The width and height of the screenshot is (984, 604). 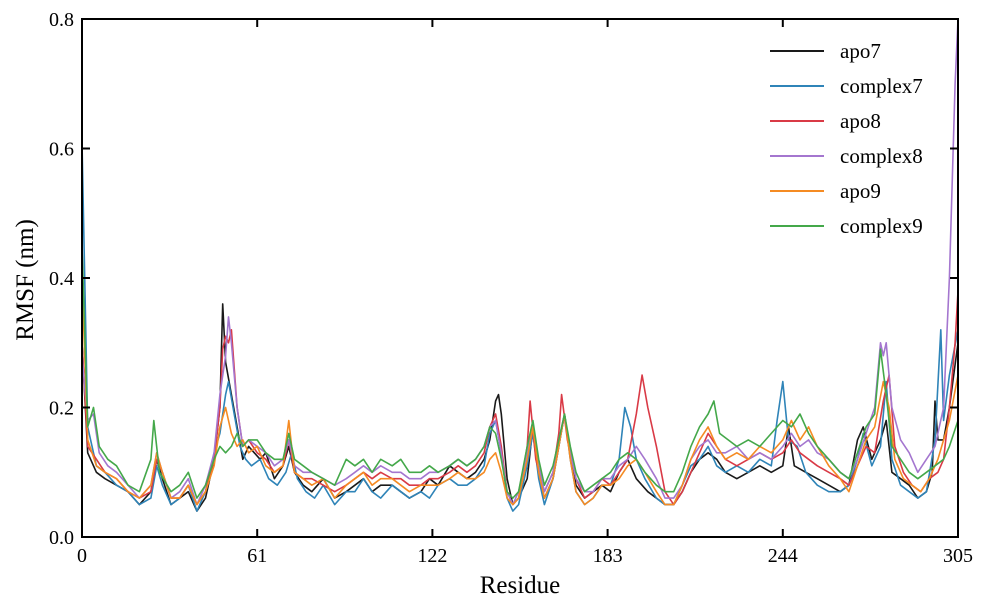 What do you see at coordinates (61, 150) in the screenshot?
I see `y-tick-label: 0.6` at bounding box center [61, 150].